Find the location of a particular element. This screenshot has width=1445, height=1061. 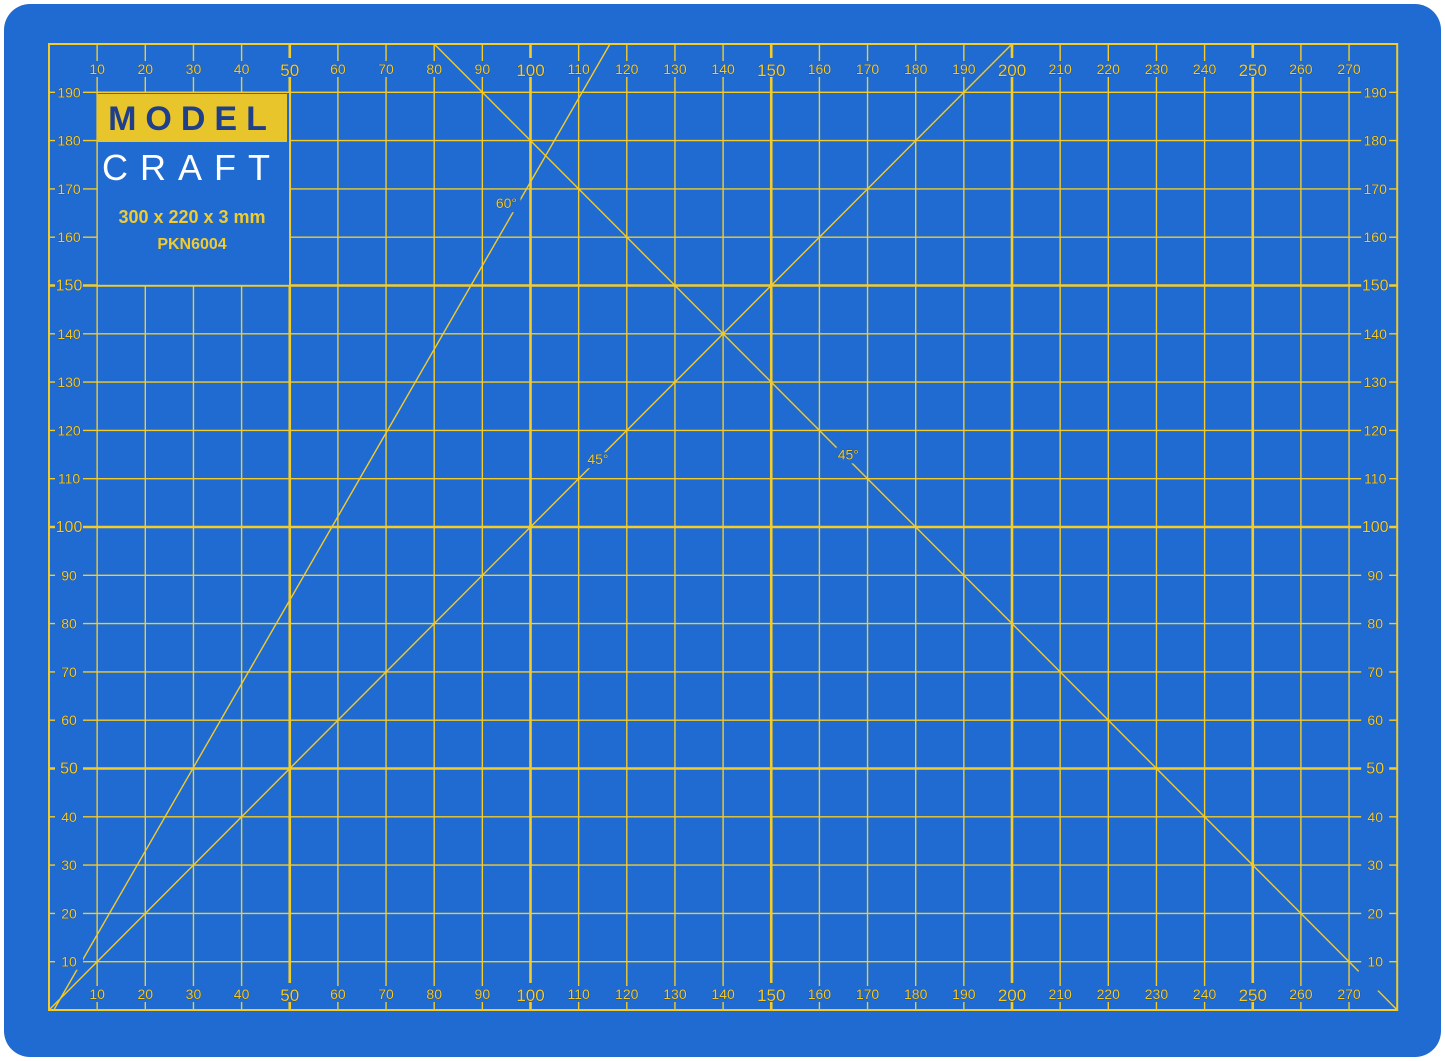

x-tick-label-top: 140 is located at coordinates (723, 69).